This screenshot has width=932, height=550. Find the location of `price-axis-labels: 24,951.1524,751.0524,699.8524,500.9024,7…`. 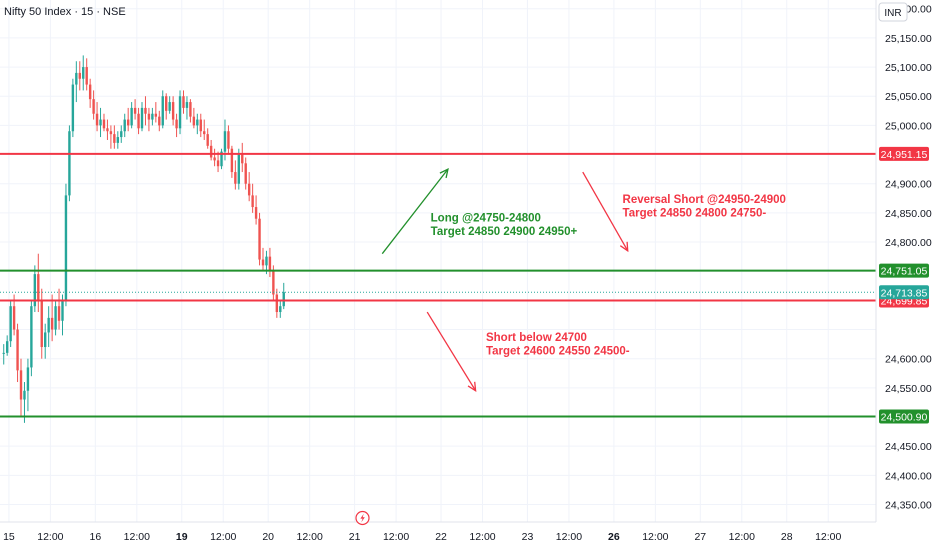

price-axis-labels: 24,951.1524,751.0524,699.8524,500.9024,7… is located at coordinates (904, 285).